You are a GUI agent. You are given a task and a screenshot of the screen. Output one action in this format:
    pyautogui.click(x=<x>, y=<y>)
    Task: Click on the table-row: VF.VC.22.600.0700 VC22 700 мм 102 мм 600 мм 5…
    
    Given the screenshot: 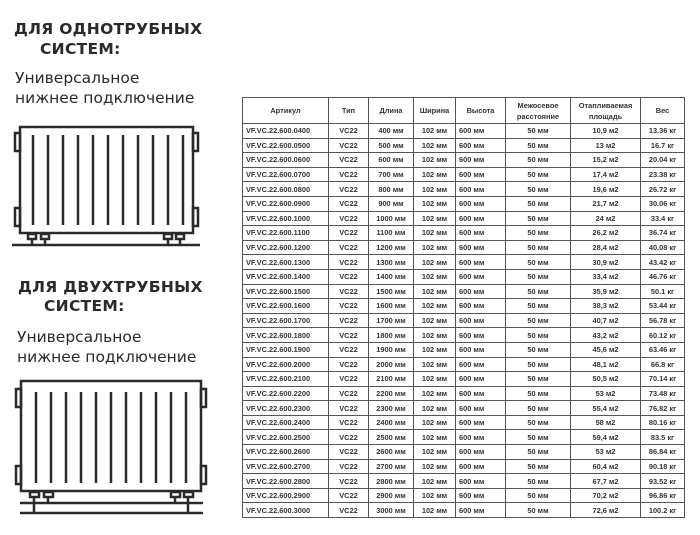 What is the action you would take?
    pyautogui.click(x=463, y=174)
    